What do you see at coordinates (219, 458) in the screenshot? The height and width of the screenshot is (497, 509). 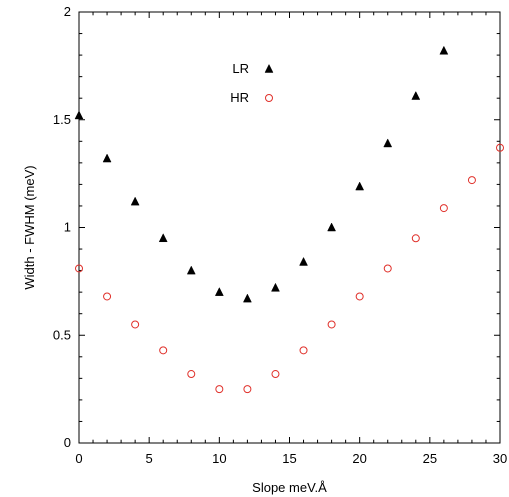 I see `x-tick-label: 10` at bounding box center [219, 458].